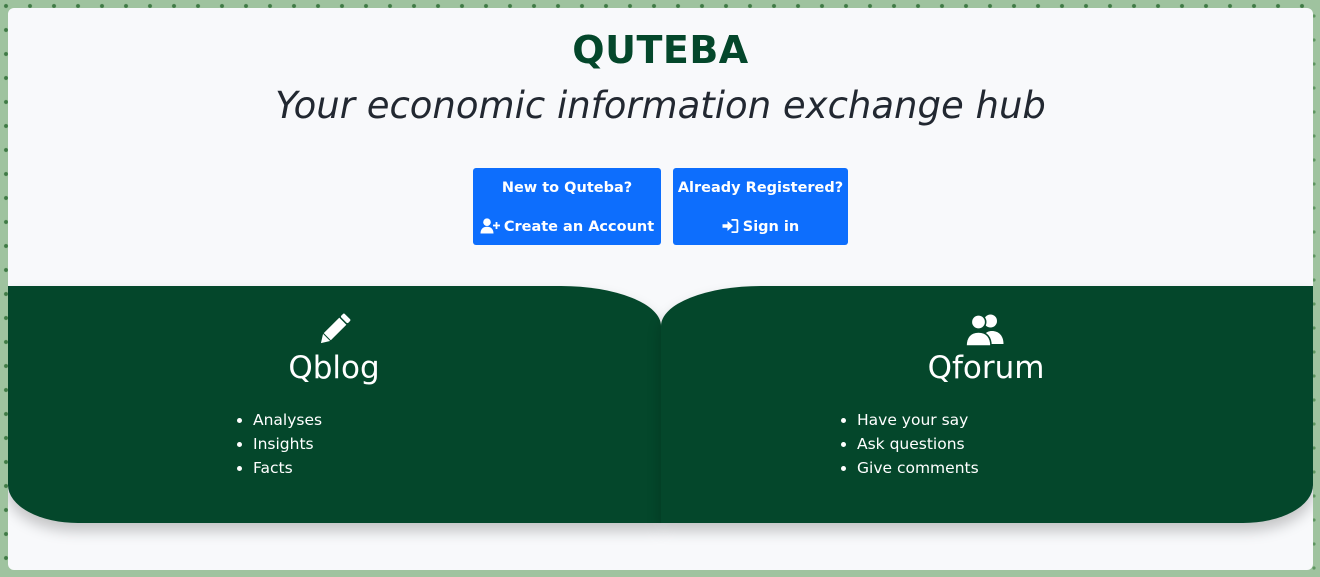 Image resolution: width=1320 pixels, height=577 pixels. Describe the element at coordinates (771, 227) in the screenshot. I see `sign-in-label: Sign in` at that location.